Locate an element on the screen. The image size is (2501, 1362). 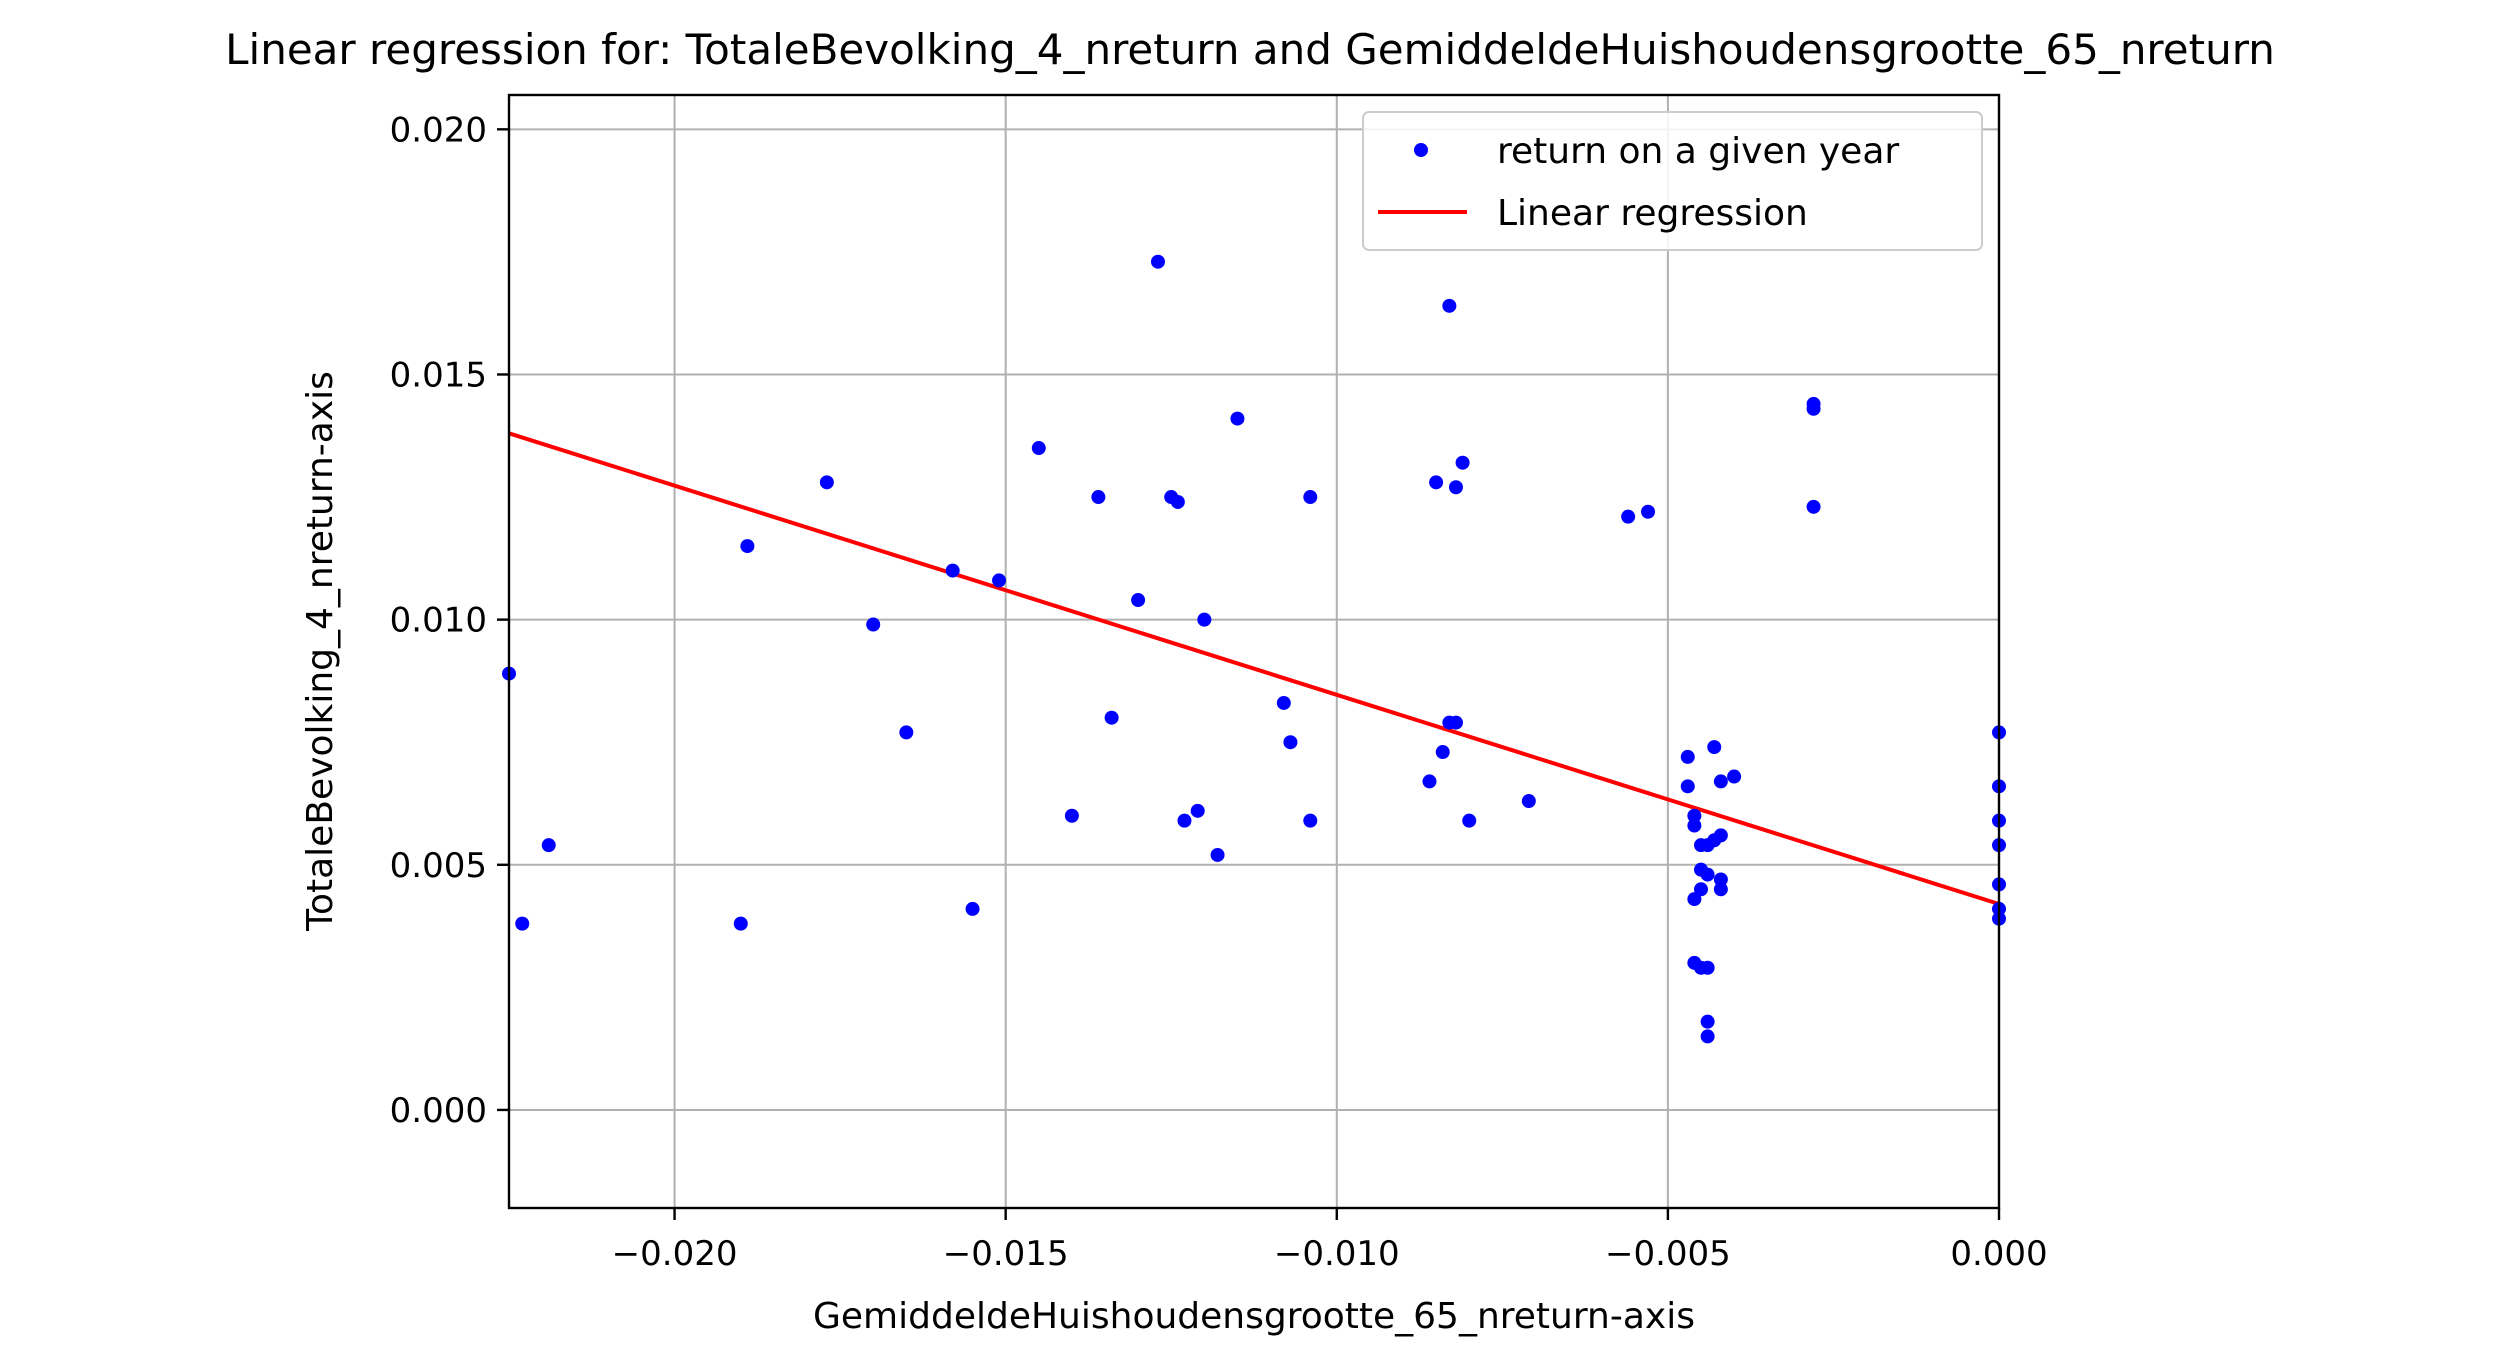
x-axis-ticks: −0.020 −0.015 −0.010 −0.005 0.000 is located at coordinates (1330, 1241).